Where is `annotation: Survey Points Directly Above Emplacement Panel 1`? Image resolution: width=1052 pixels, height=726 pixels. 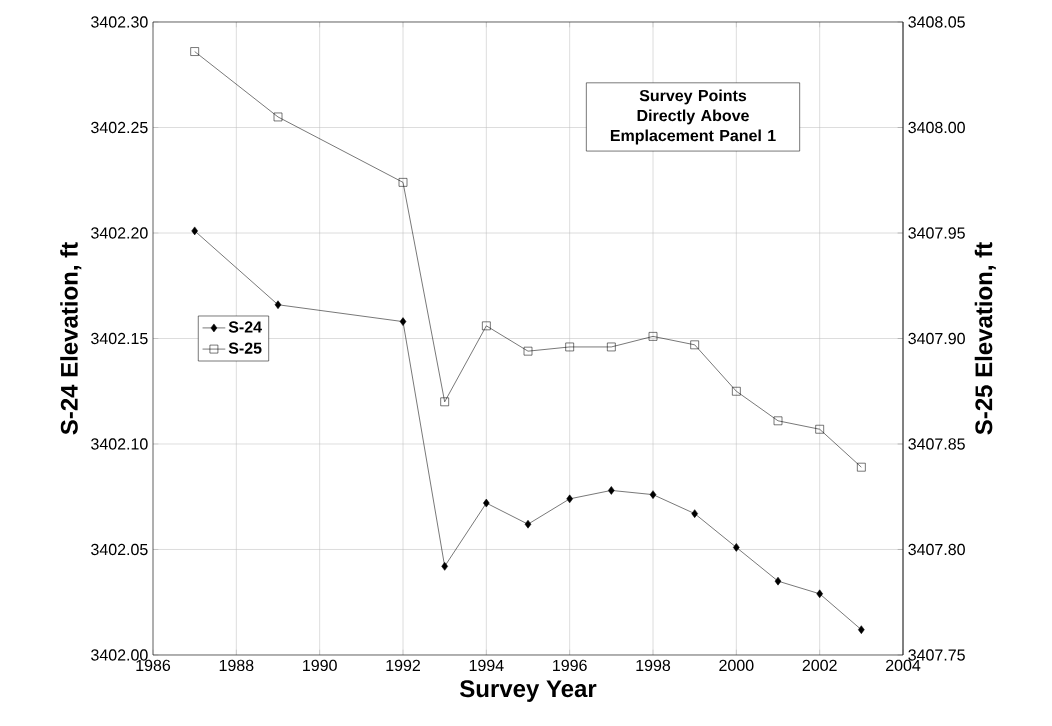 annotation: Survey Points Directly Above Emplacement Panel 1 is located at coordinates (693, 117).